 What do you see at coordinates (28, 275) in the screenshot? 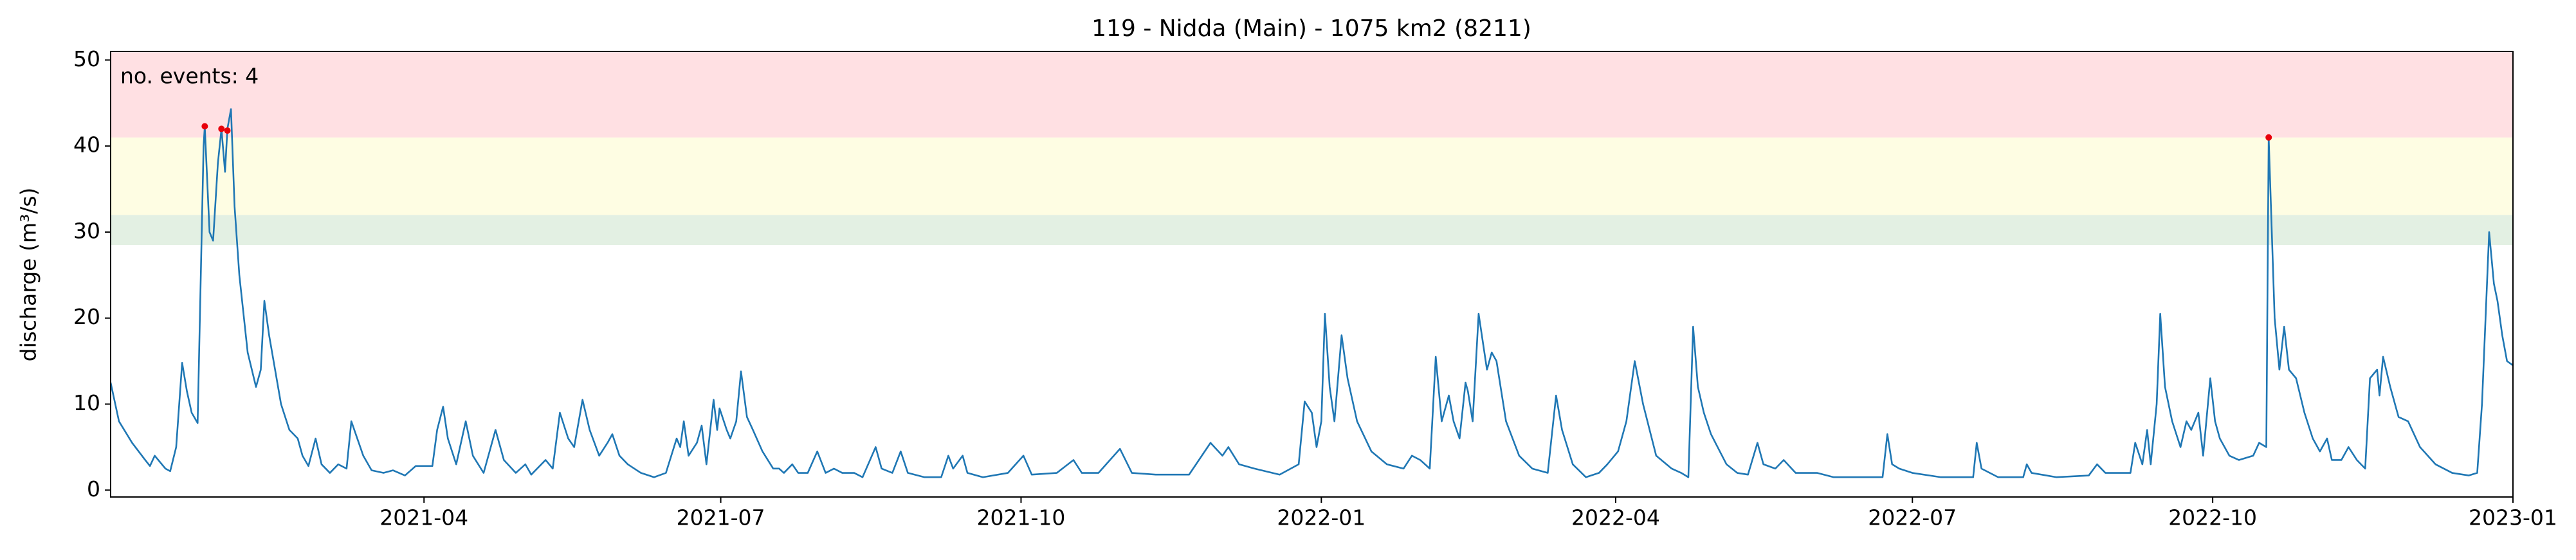
I see `y-axis-label: discharge (m³/s)` at bounding box center [28, 275].